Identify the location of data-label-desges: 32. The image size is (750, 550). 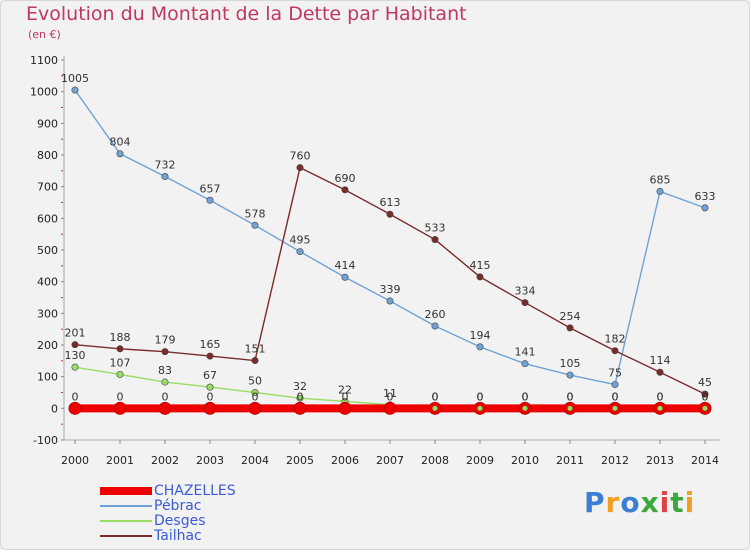
(300, 386).